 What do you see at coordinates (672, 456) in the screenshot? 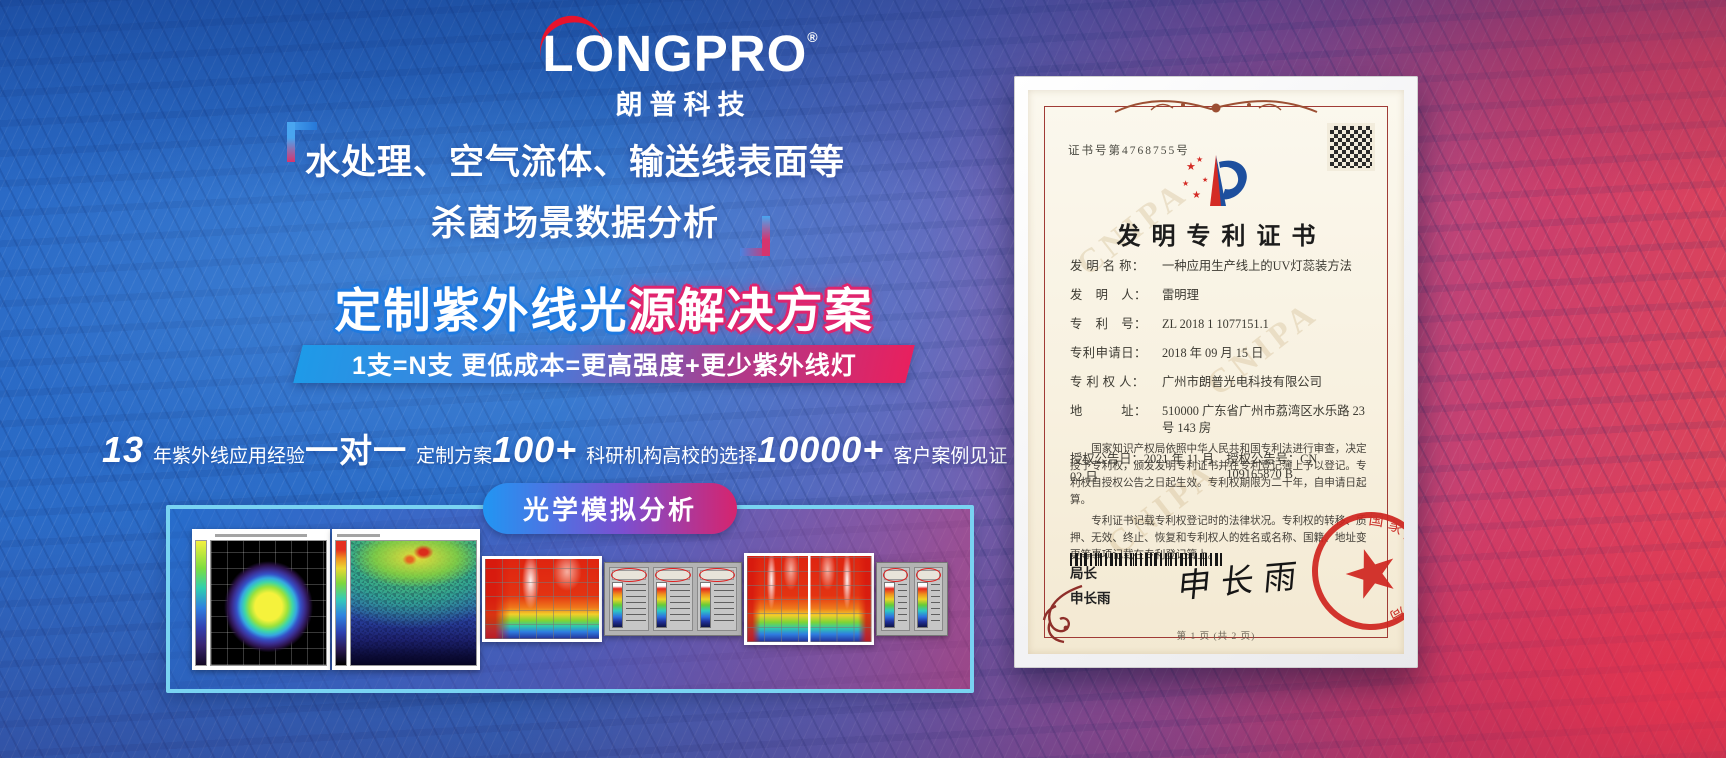
I see `stat-label: 科研机构高校的选择` at bounding box center [672, 456].